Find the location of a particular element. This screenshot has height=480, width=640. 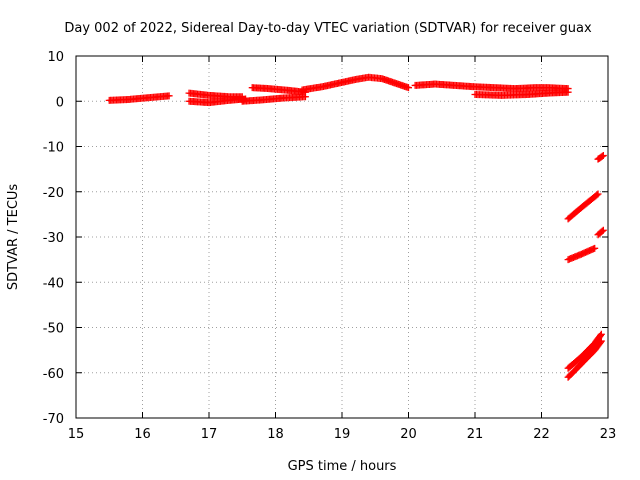

x-tick-label: 21 is located at coordinates (475, 434).